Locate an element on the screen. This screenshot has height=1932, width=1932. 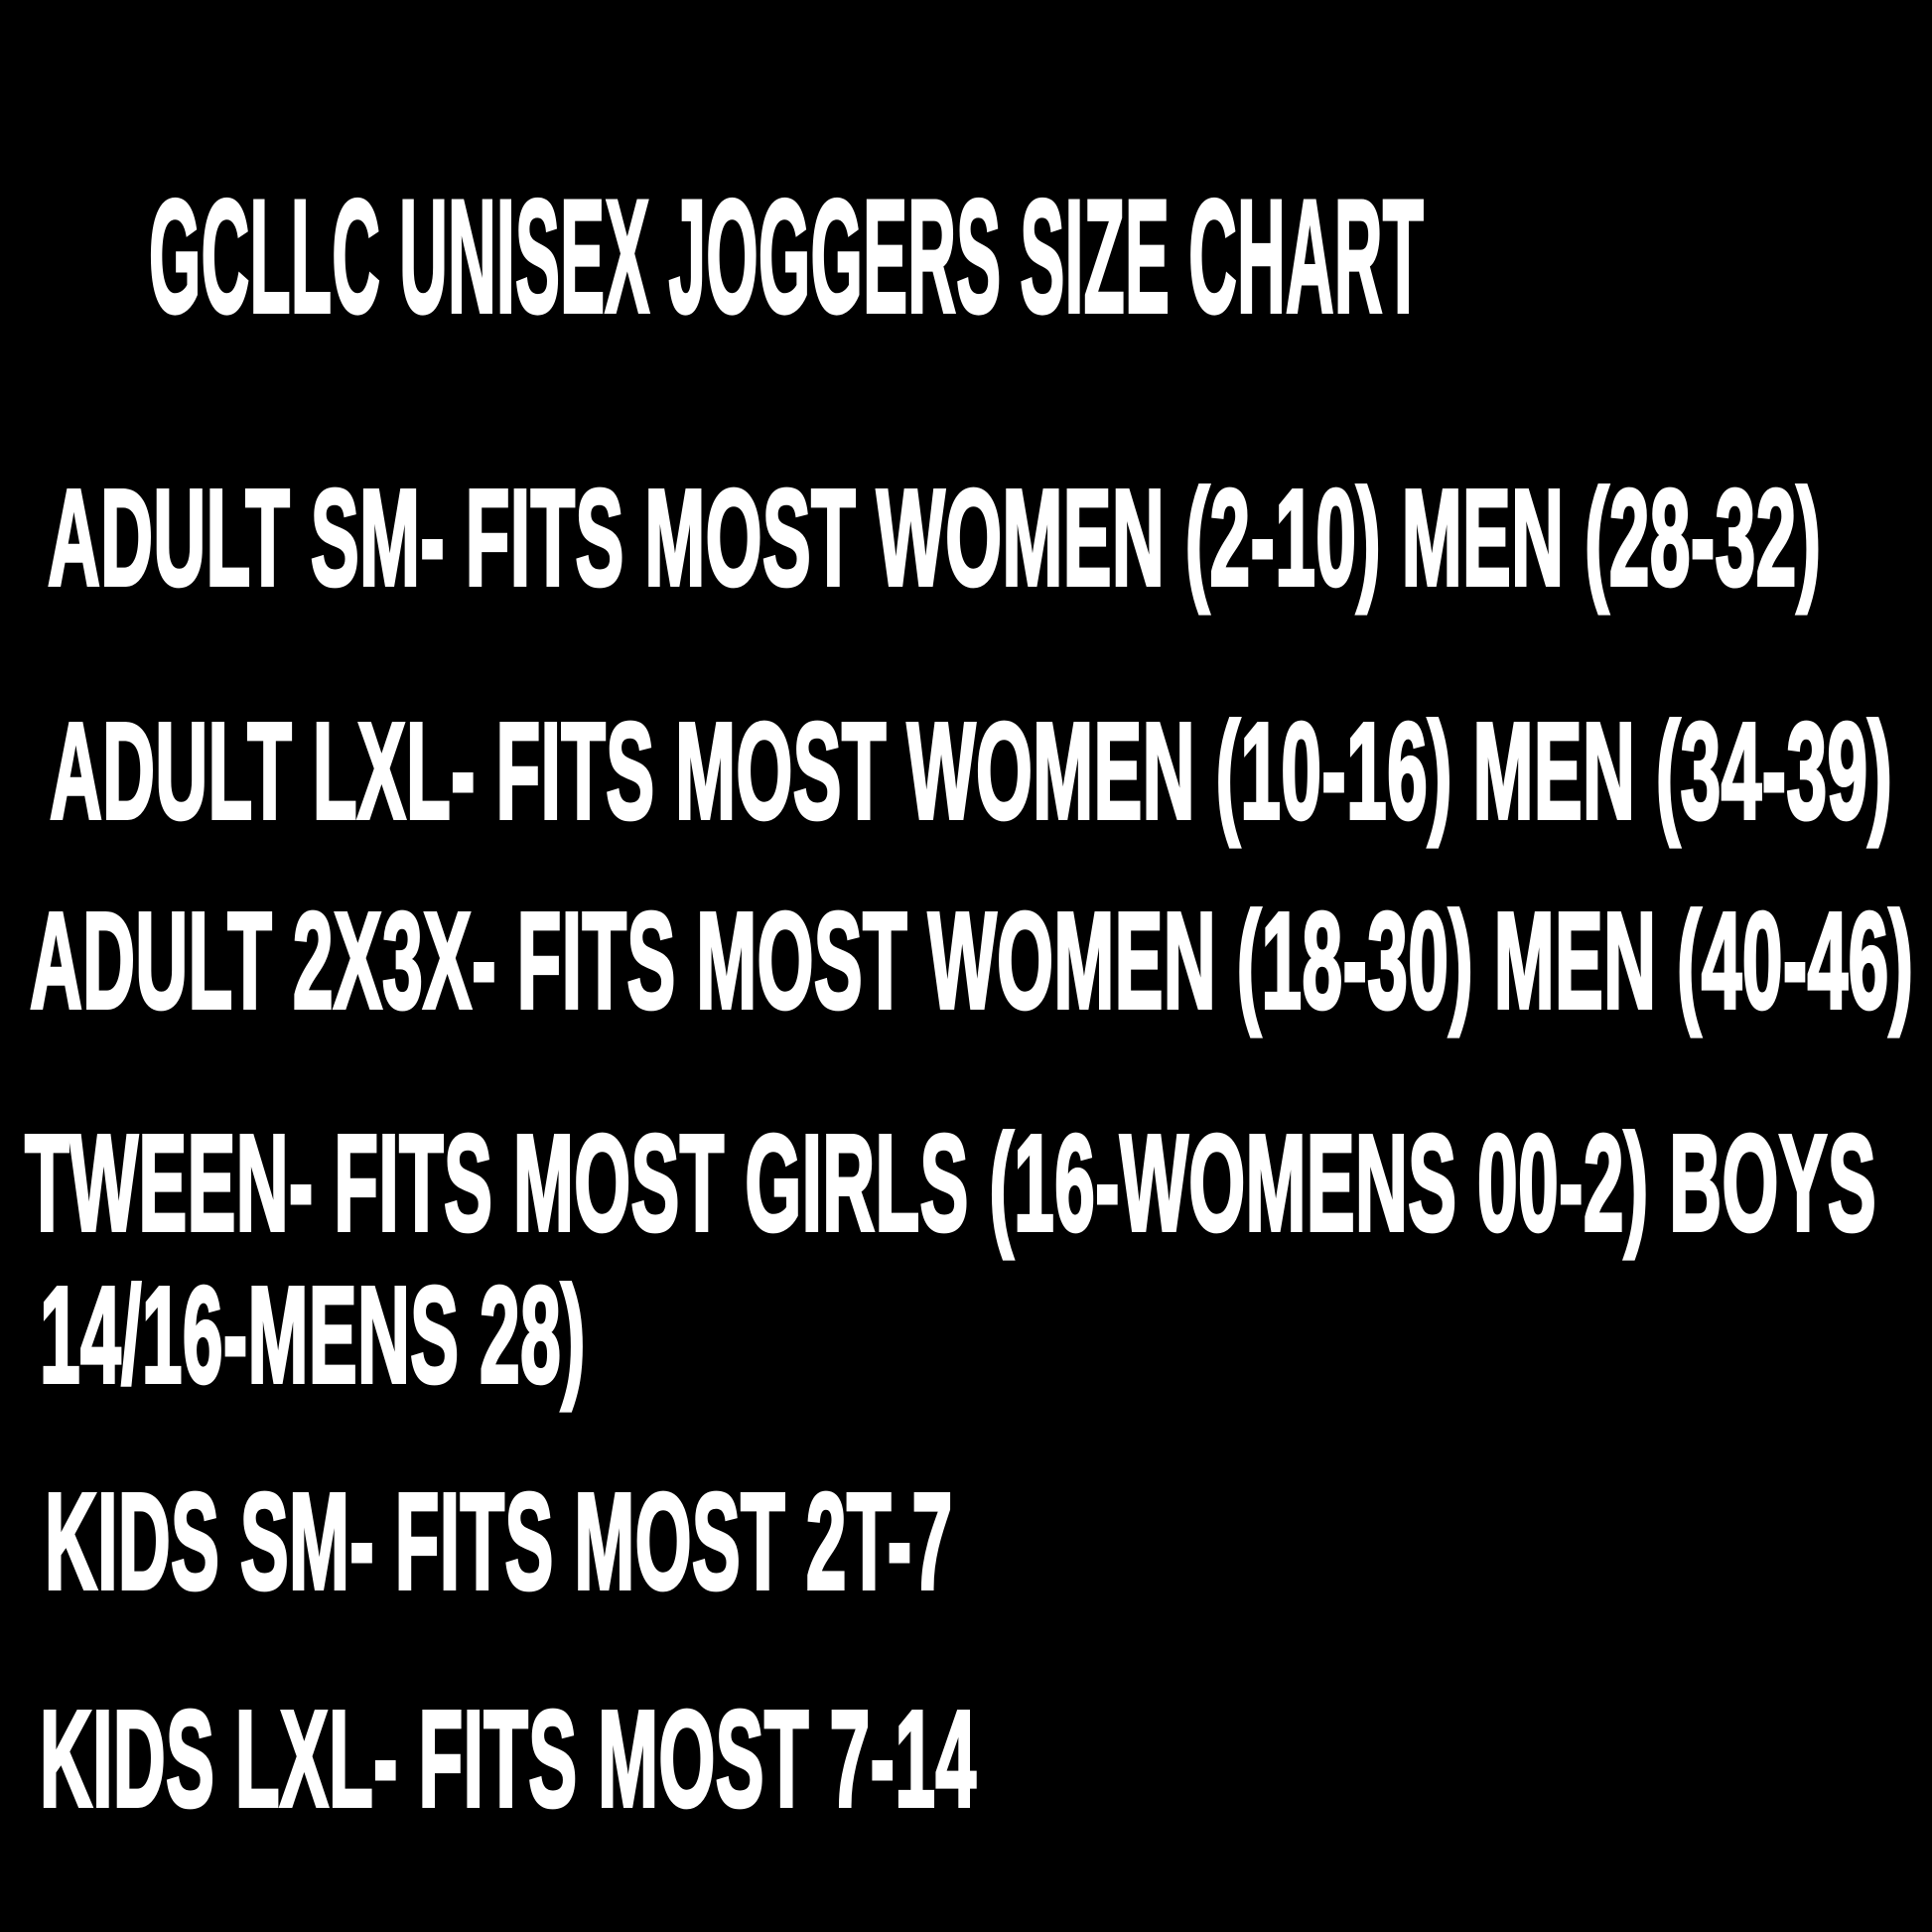
size-line-tween-continued: 14/16-MENS 28) is located at coordinates (313, 1335).